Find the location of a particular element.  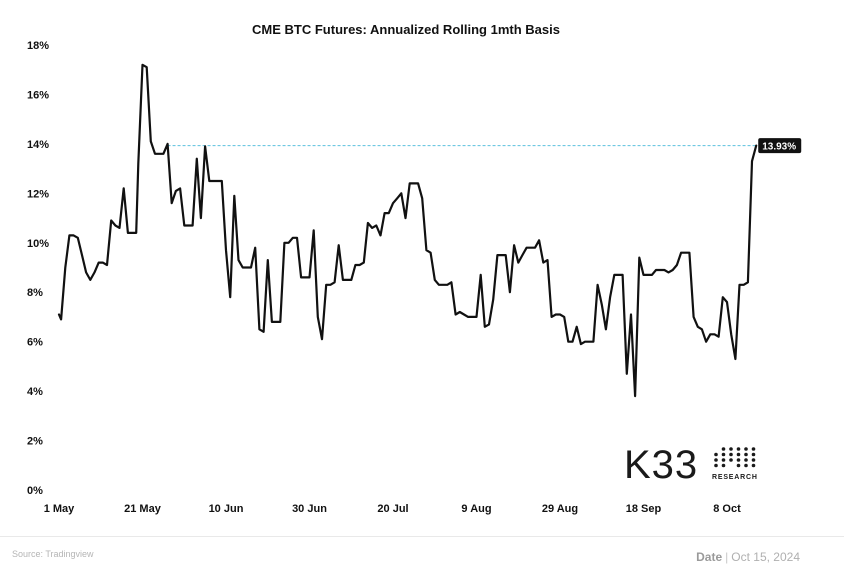

footer: Source: Tradingview Date | Oct 15, 2024 is located at coordinates (422, 555).